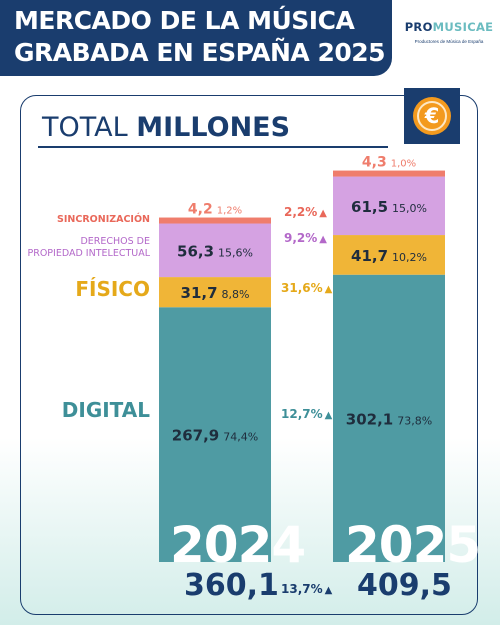 The height and width of the screenshot is (625, 500). I want to click on label-fisico: FÍSICO, so click(112, 289).